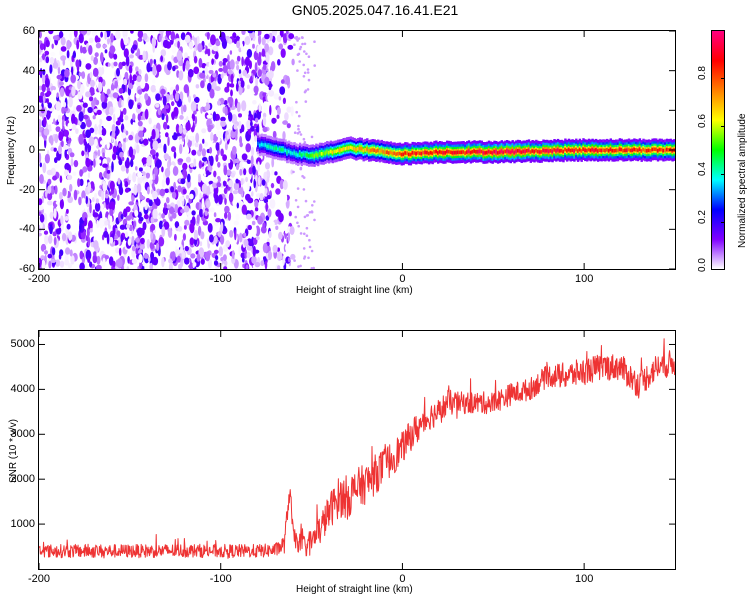 This screenshot has height=600, width=750. What do you see at coordinates (13, 451) in the screenshot?
I see `snr-y-axis-label: SNR (10 * v/v)` at bounding box center [13, 451].